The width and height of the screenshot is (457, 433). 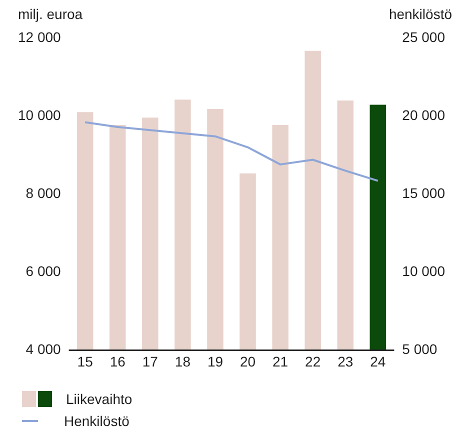 I want to click on x-tick-label: 16, so click(x=118, y=361).